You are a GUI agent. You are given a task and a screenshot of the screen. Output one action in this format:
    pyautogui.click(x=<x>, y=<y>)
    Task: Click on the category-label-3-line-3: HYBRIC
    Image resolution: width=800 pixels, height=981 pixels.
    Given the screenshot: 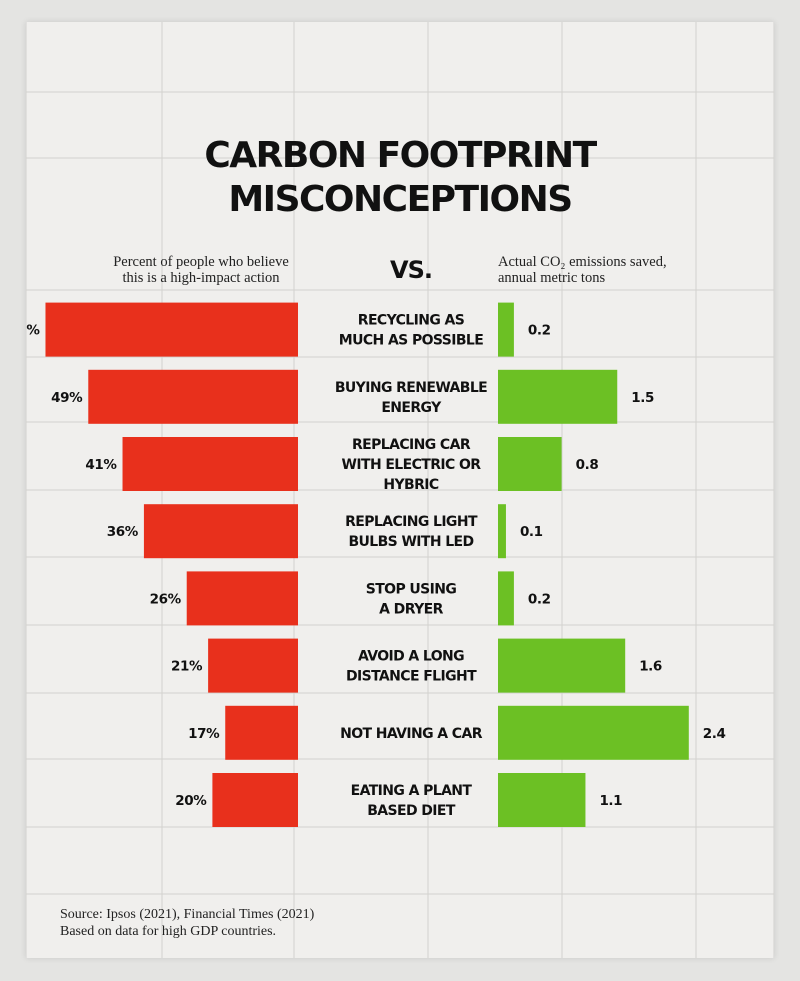 What is the action you would take?
    pyautogui.click(x=411, y=485)
    